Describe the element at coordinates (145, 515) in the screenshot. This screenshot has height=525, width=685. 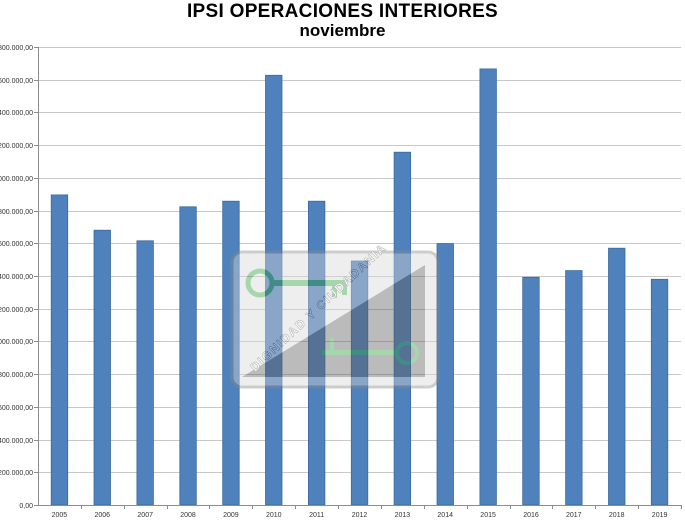
I see `x-tick-label: 2007` at that location.